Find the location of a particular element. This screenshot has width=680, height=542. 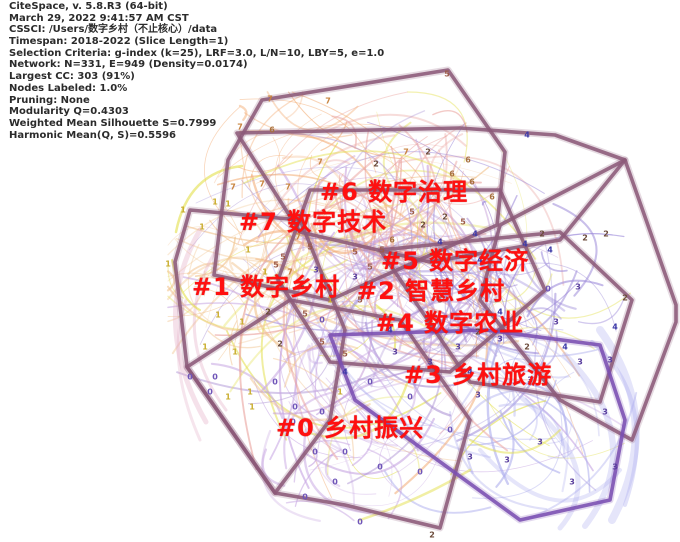

cluster-label-7: #7 数字技术 is located at coordinates (313, 222).